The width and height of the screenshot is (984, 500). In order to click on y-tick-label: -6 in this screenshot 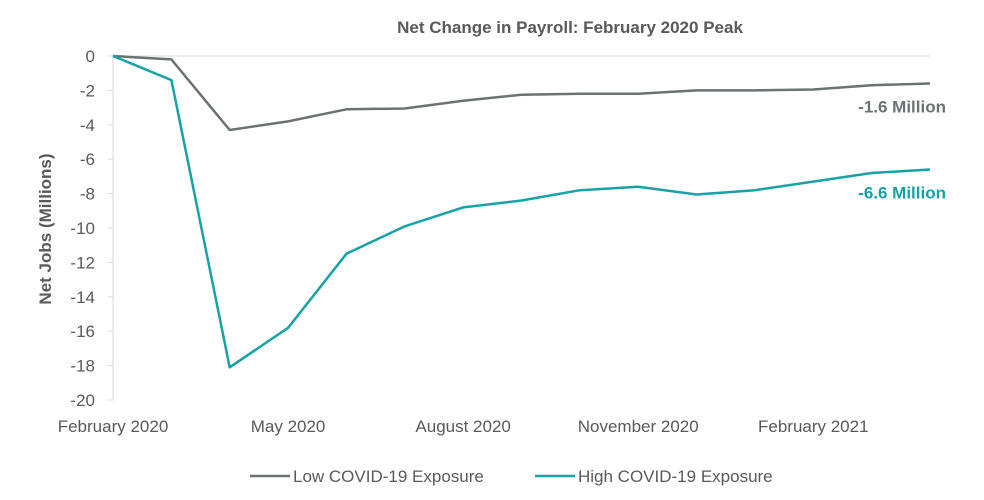, I will do `click(87, 159)`.